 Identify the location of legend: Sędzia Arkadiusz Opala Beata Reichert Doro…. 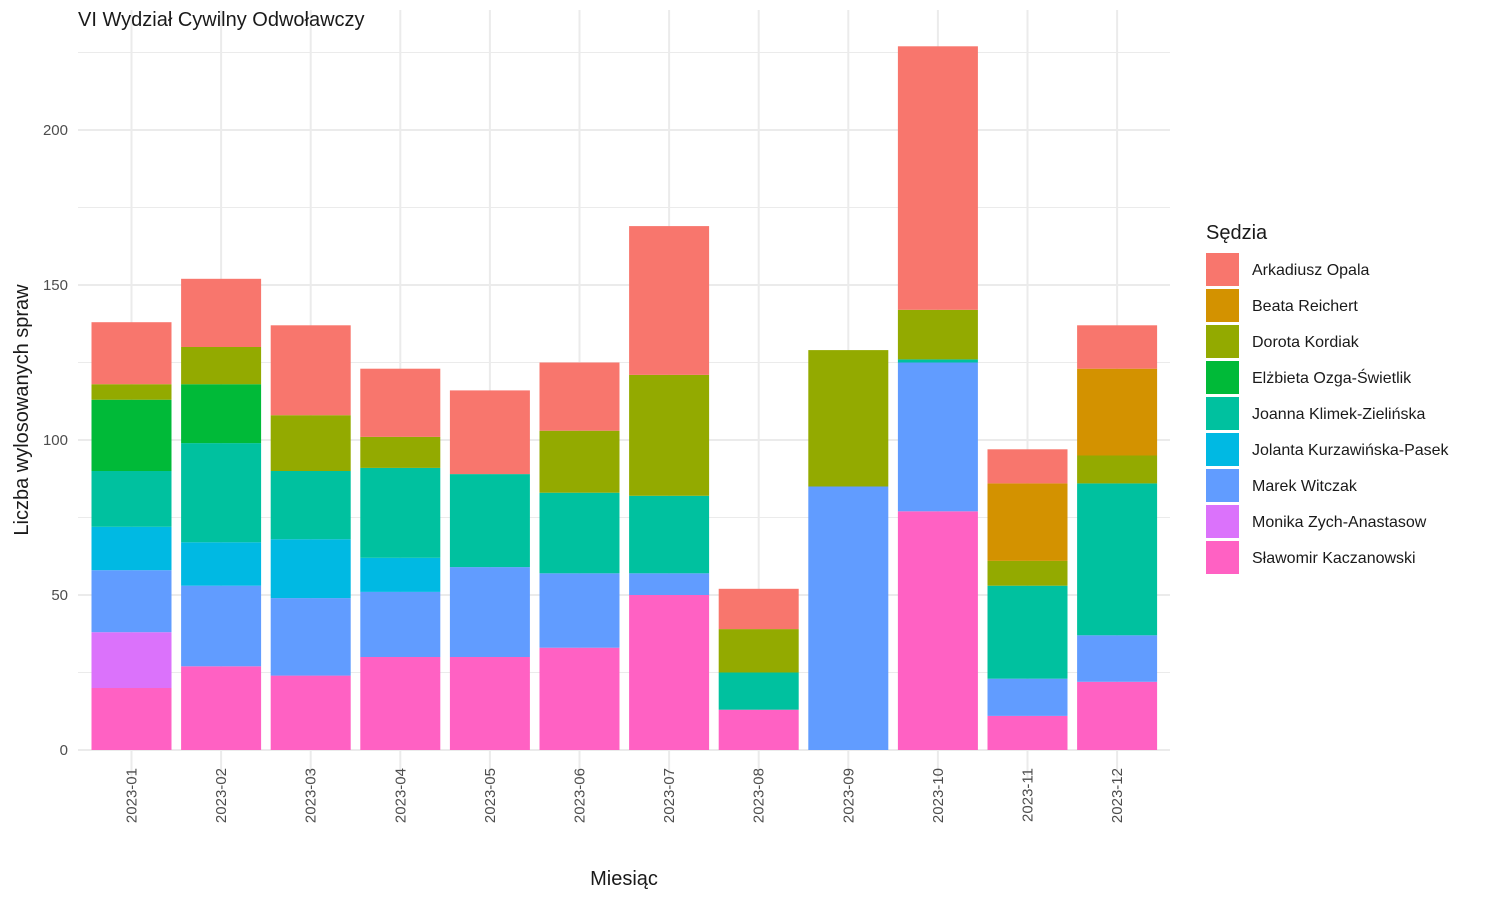
(1328, 398).